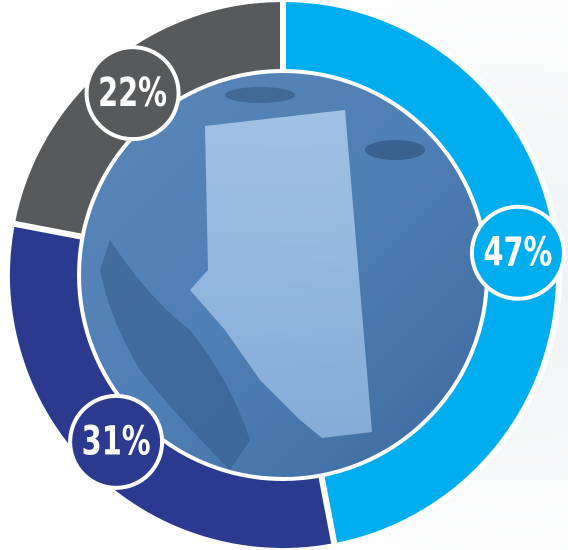 Image resolution: width=568 pixels, height=550 pixels. Describe the element at coordinates (175, 355) in the screenshot. I see `mountains` at that location.